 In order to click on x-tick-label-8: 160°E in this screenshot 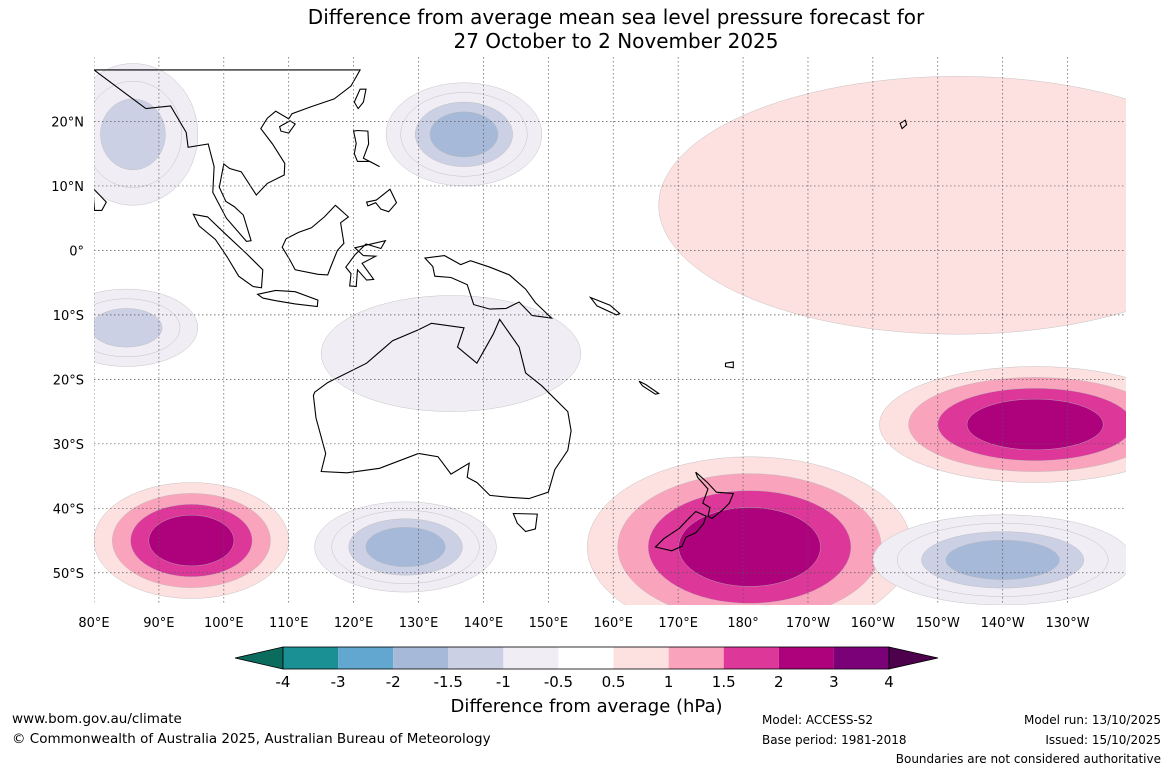, I will do `click(613, 623)`.